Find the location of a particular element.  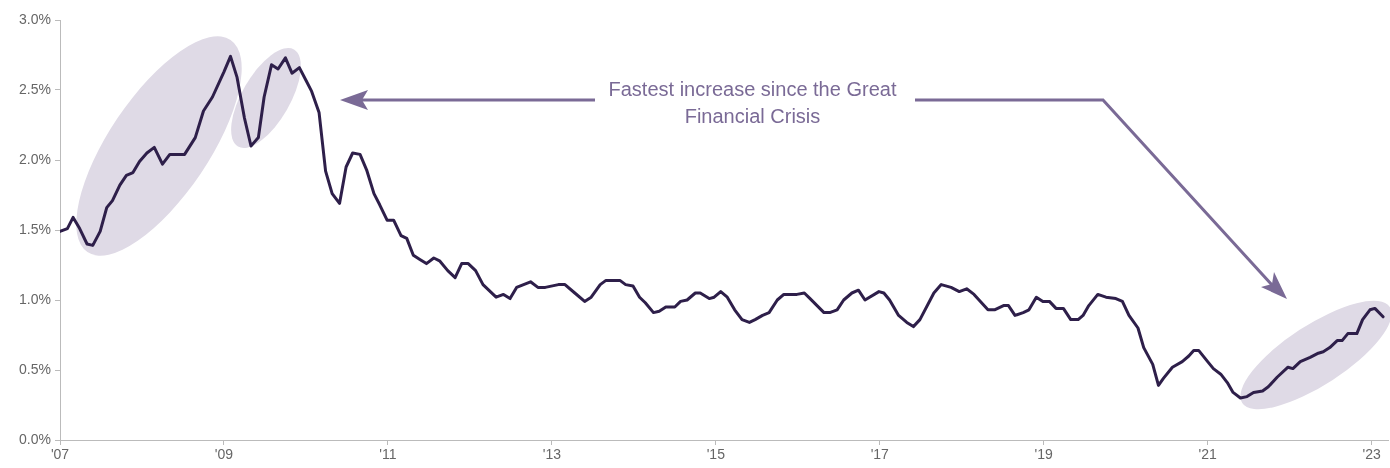

y-tick-label: 1.0% is located at coordinates (35, 298).